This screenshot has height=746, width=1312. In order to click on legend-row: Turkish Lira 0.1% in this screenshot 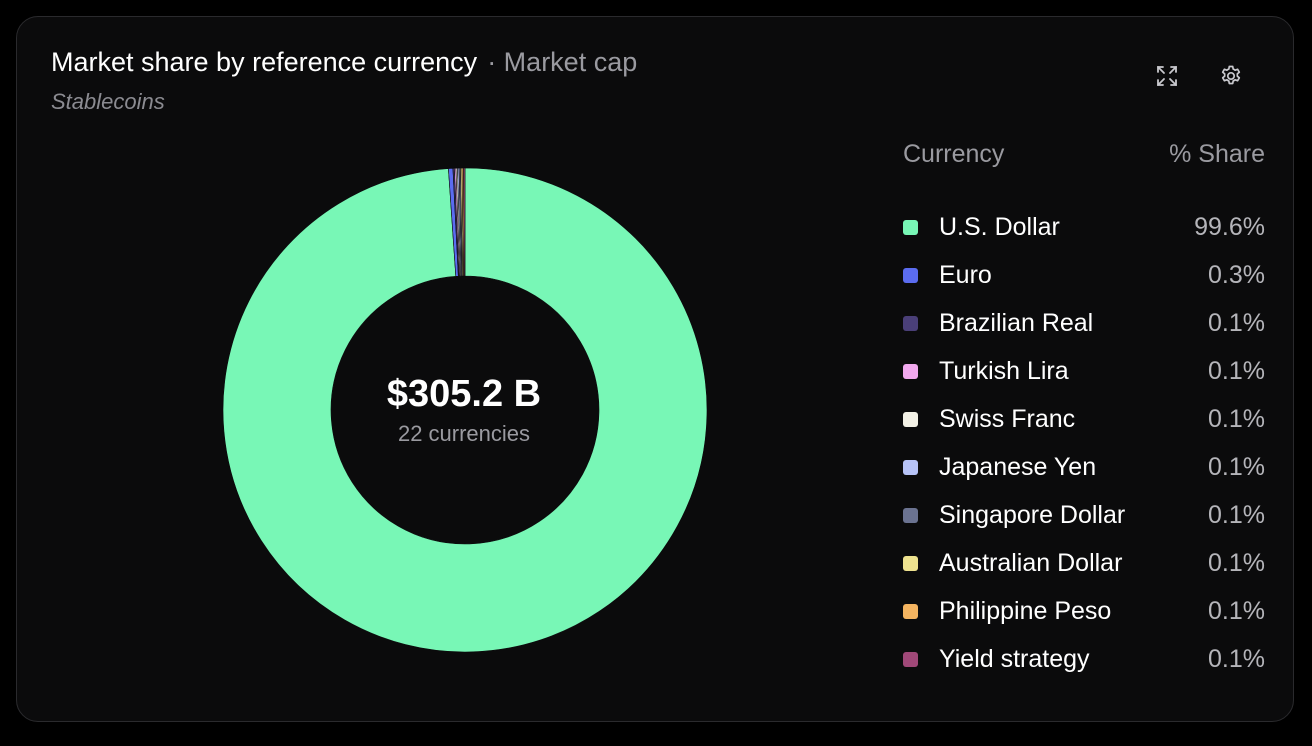, I will do `click(1084, 371)`.